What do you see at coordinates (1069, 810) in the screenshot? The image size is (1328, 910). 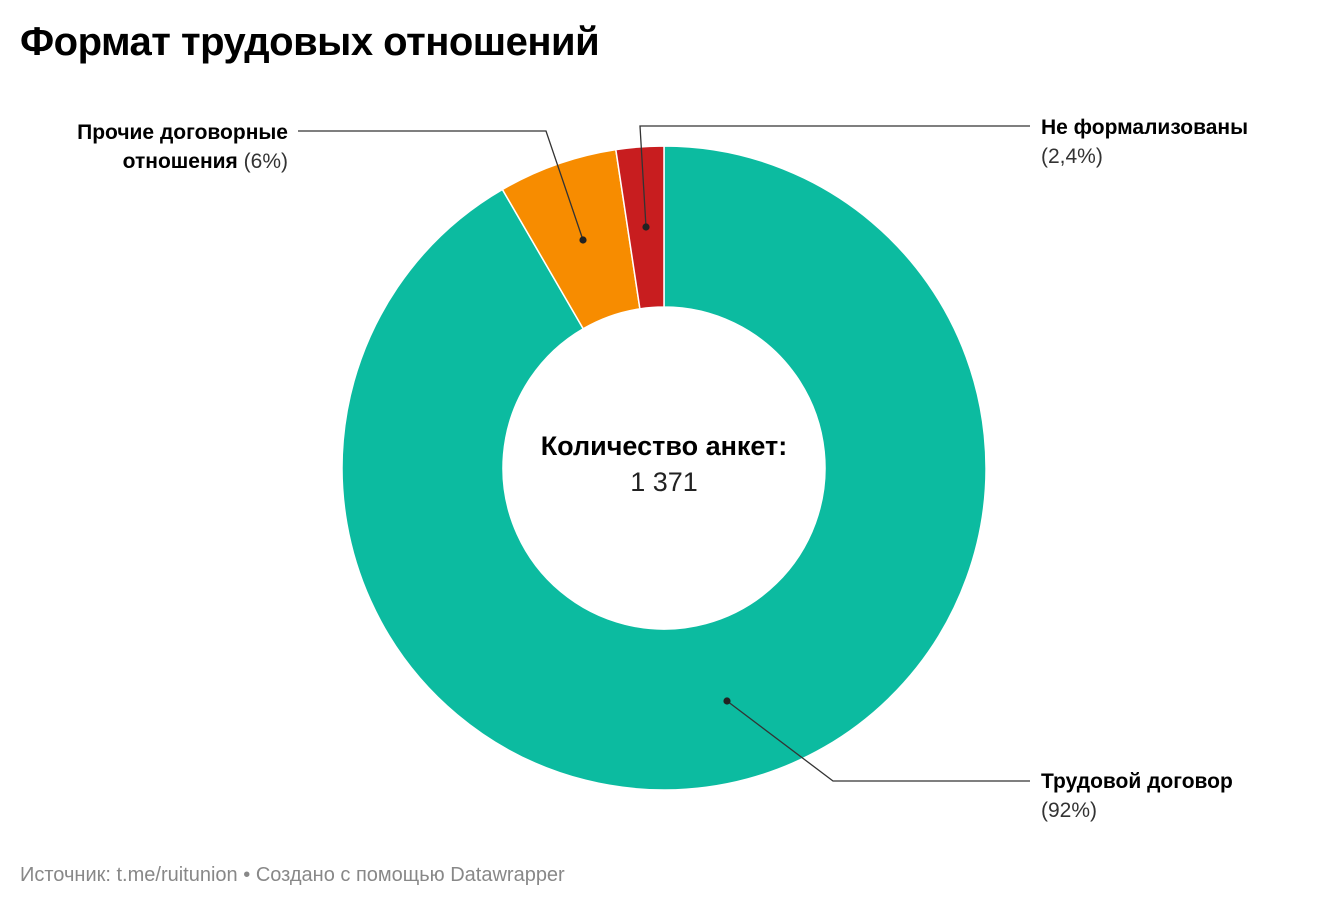 I see `label-employment-contract-percent: (92%)` at bounding box center [1069, 810].